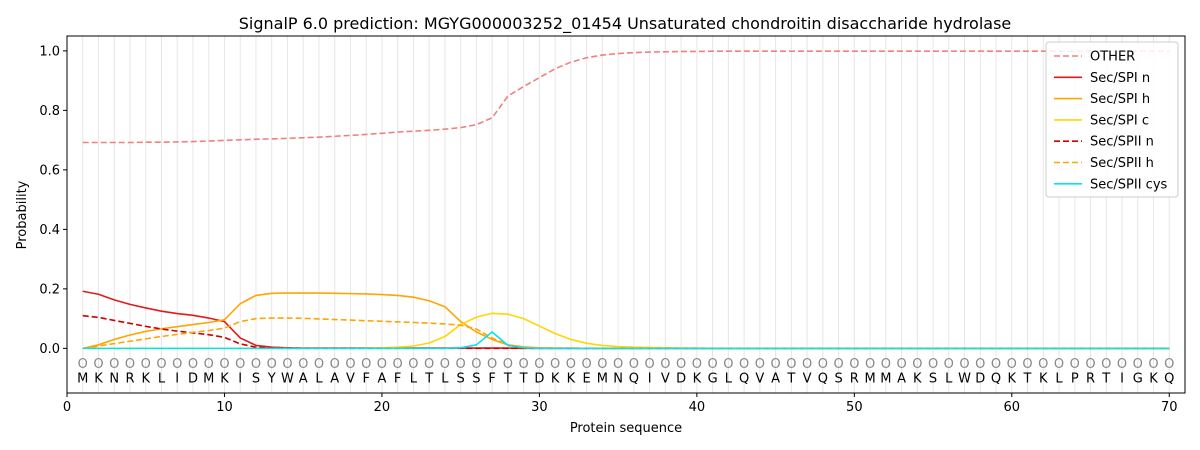 The image size is (1200, 450). I want to click on residue-letter: G, so click(713, 379).